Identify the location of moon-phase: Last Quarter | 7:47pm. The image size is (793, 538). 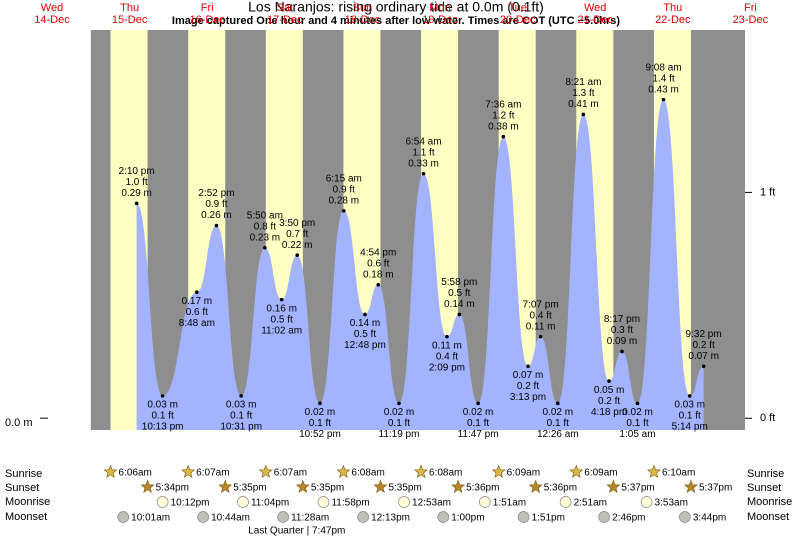
(296, 531).